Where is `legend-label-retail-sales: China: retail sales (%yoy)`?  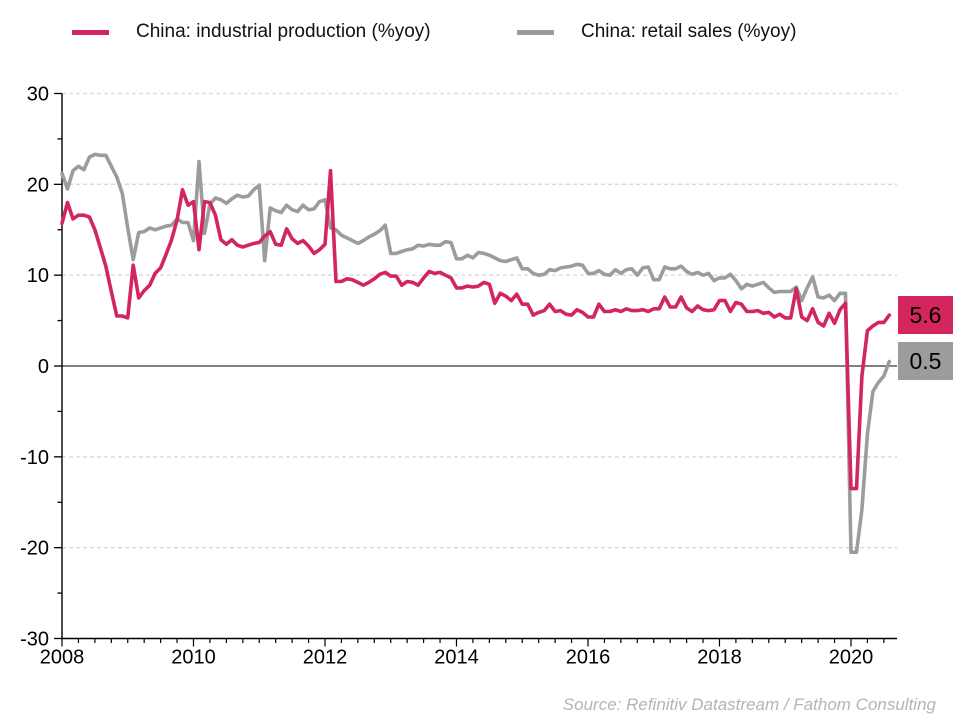
legend-label-retail-sales: China: retail sales (%yoy) is located at coordinates (689, 31).